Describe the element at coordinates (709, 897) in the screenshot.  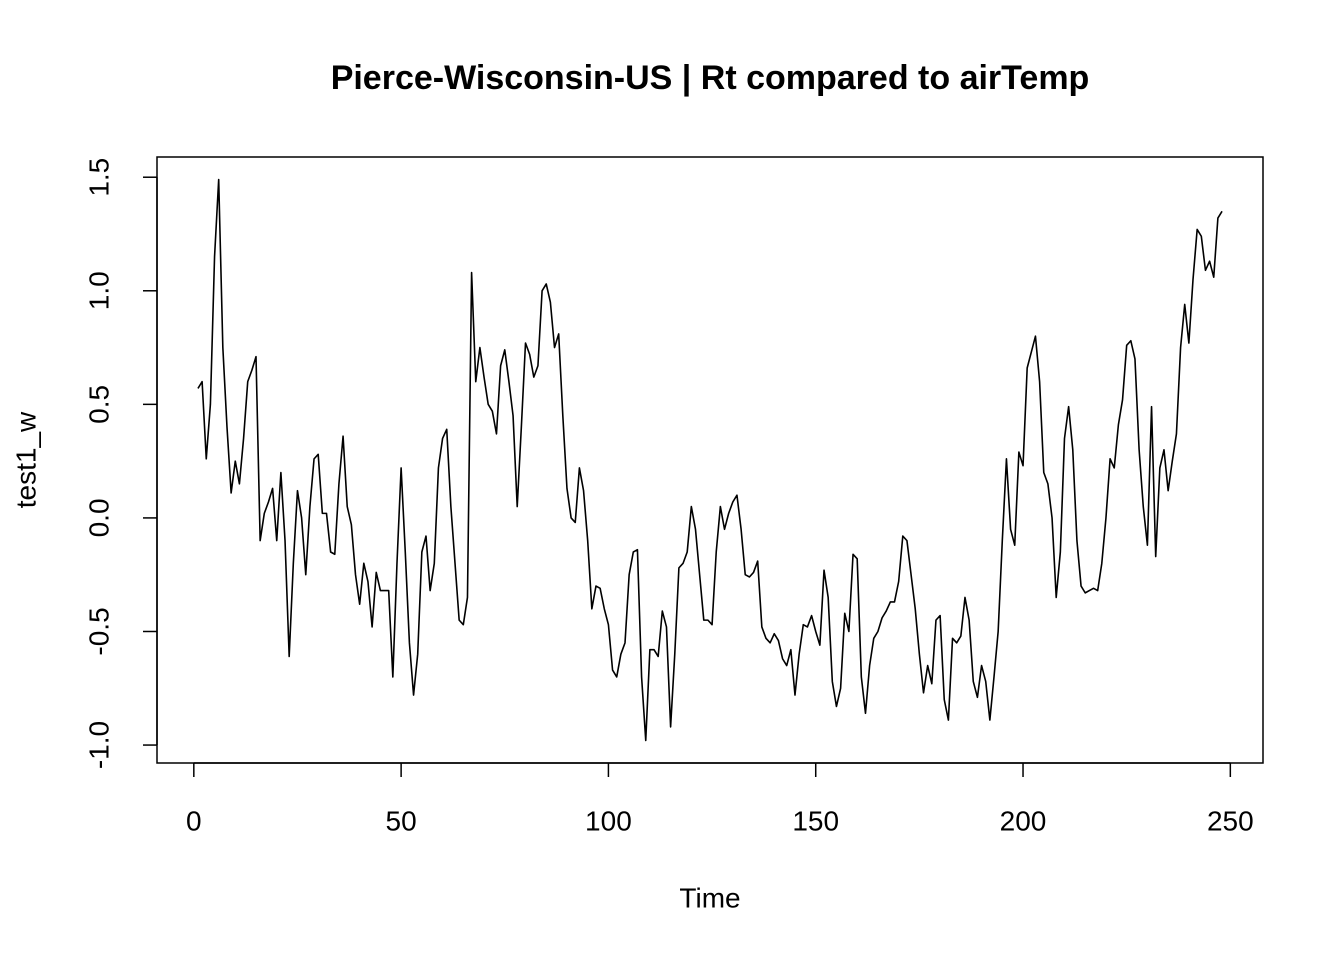
I see `x-axis-label: Time` at that location.